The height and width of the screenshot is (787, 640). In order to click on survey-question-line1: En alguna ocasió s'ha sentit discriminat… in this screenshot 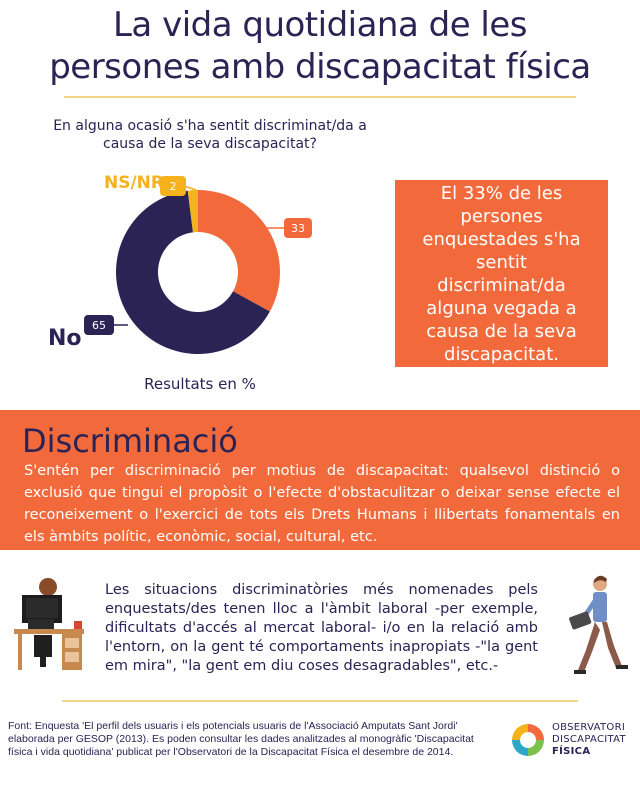, I will do `click(210, 126)`.